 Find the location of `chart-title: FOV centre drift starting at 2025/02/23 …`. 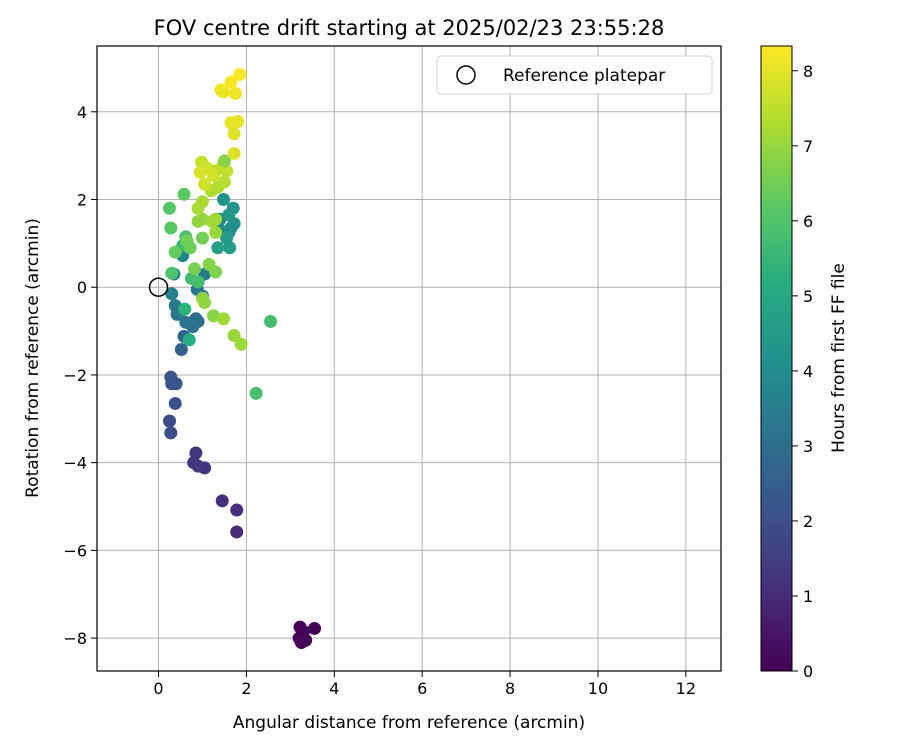

chart-title: FOV centre drift starting at 2025/02/23 … is located at coordinates (409, 28).